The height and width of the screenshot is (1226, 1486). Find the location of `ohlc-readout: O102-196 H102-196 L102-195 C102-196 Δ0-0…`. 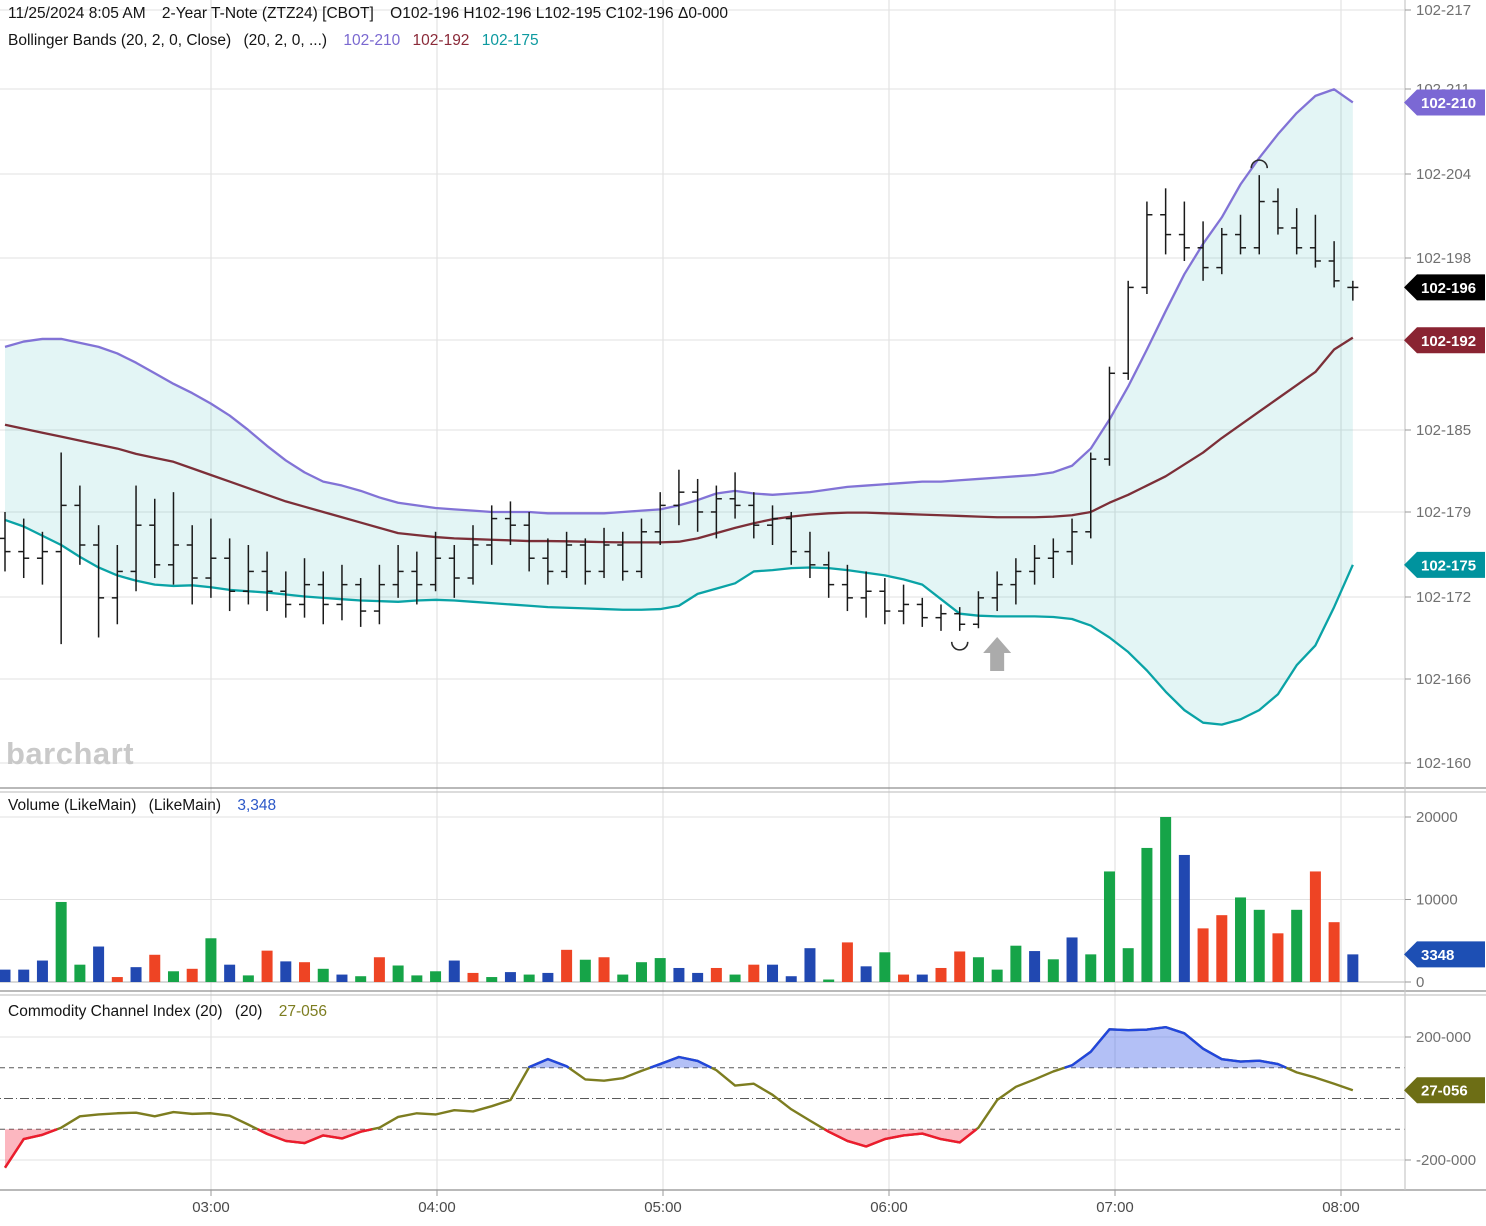

ohlc-readout: O102-196 H102-196 L102-195 C102-196 Δ0-0… is located at coordinates (559, 13).